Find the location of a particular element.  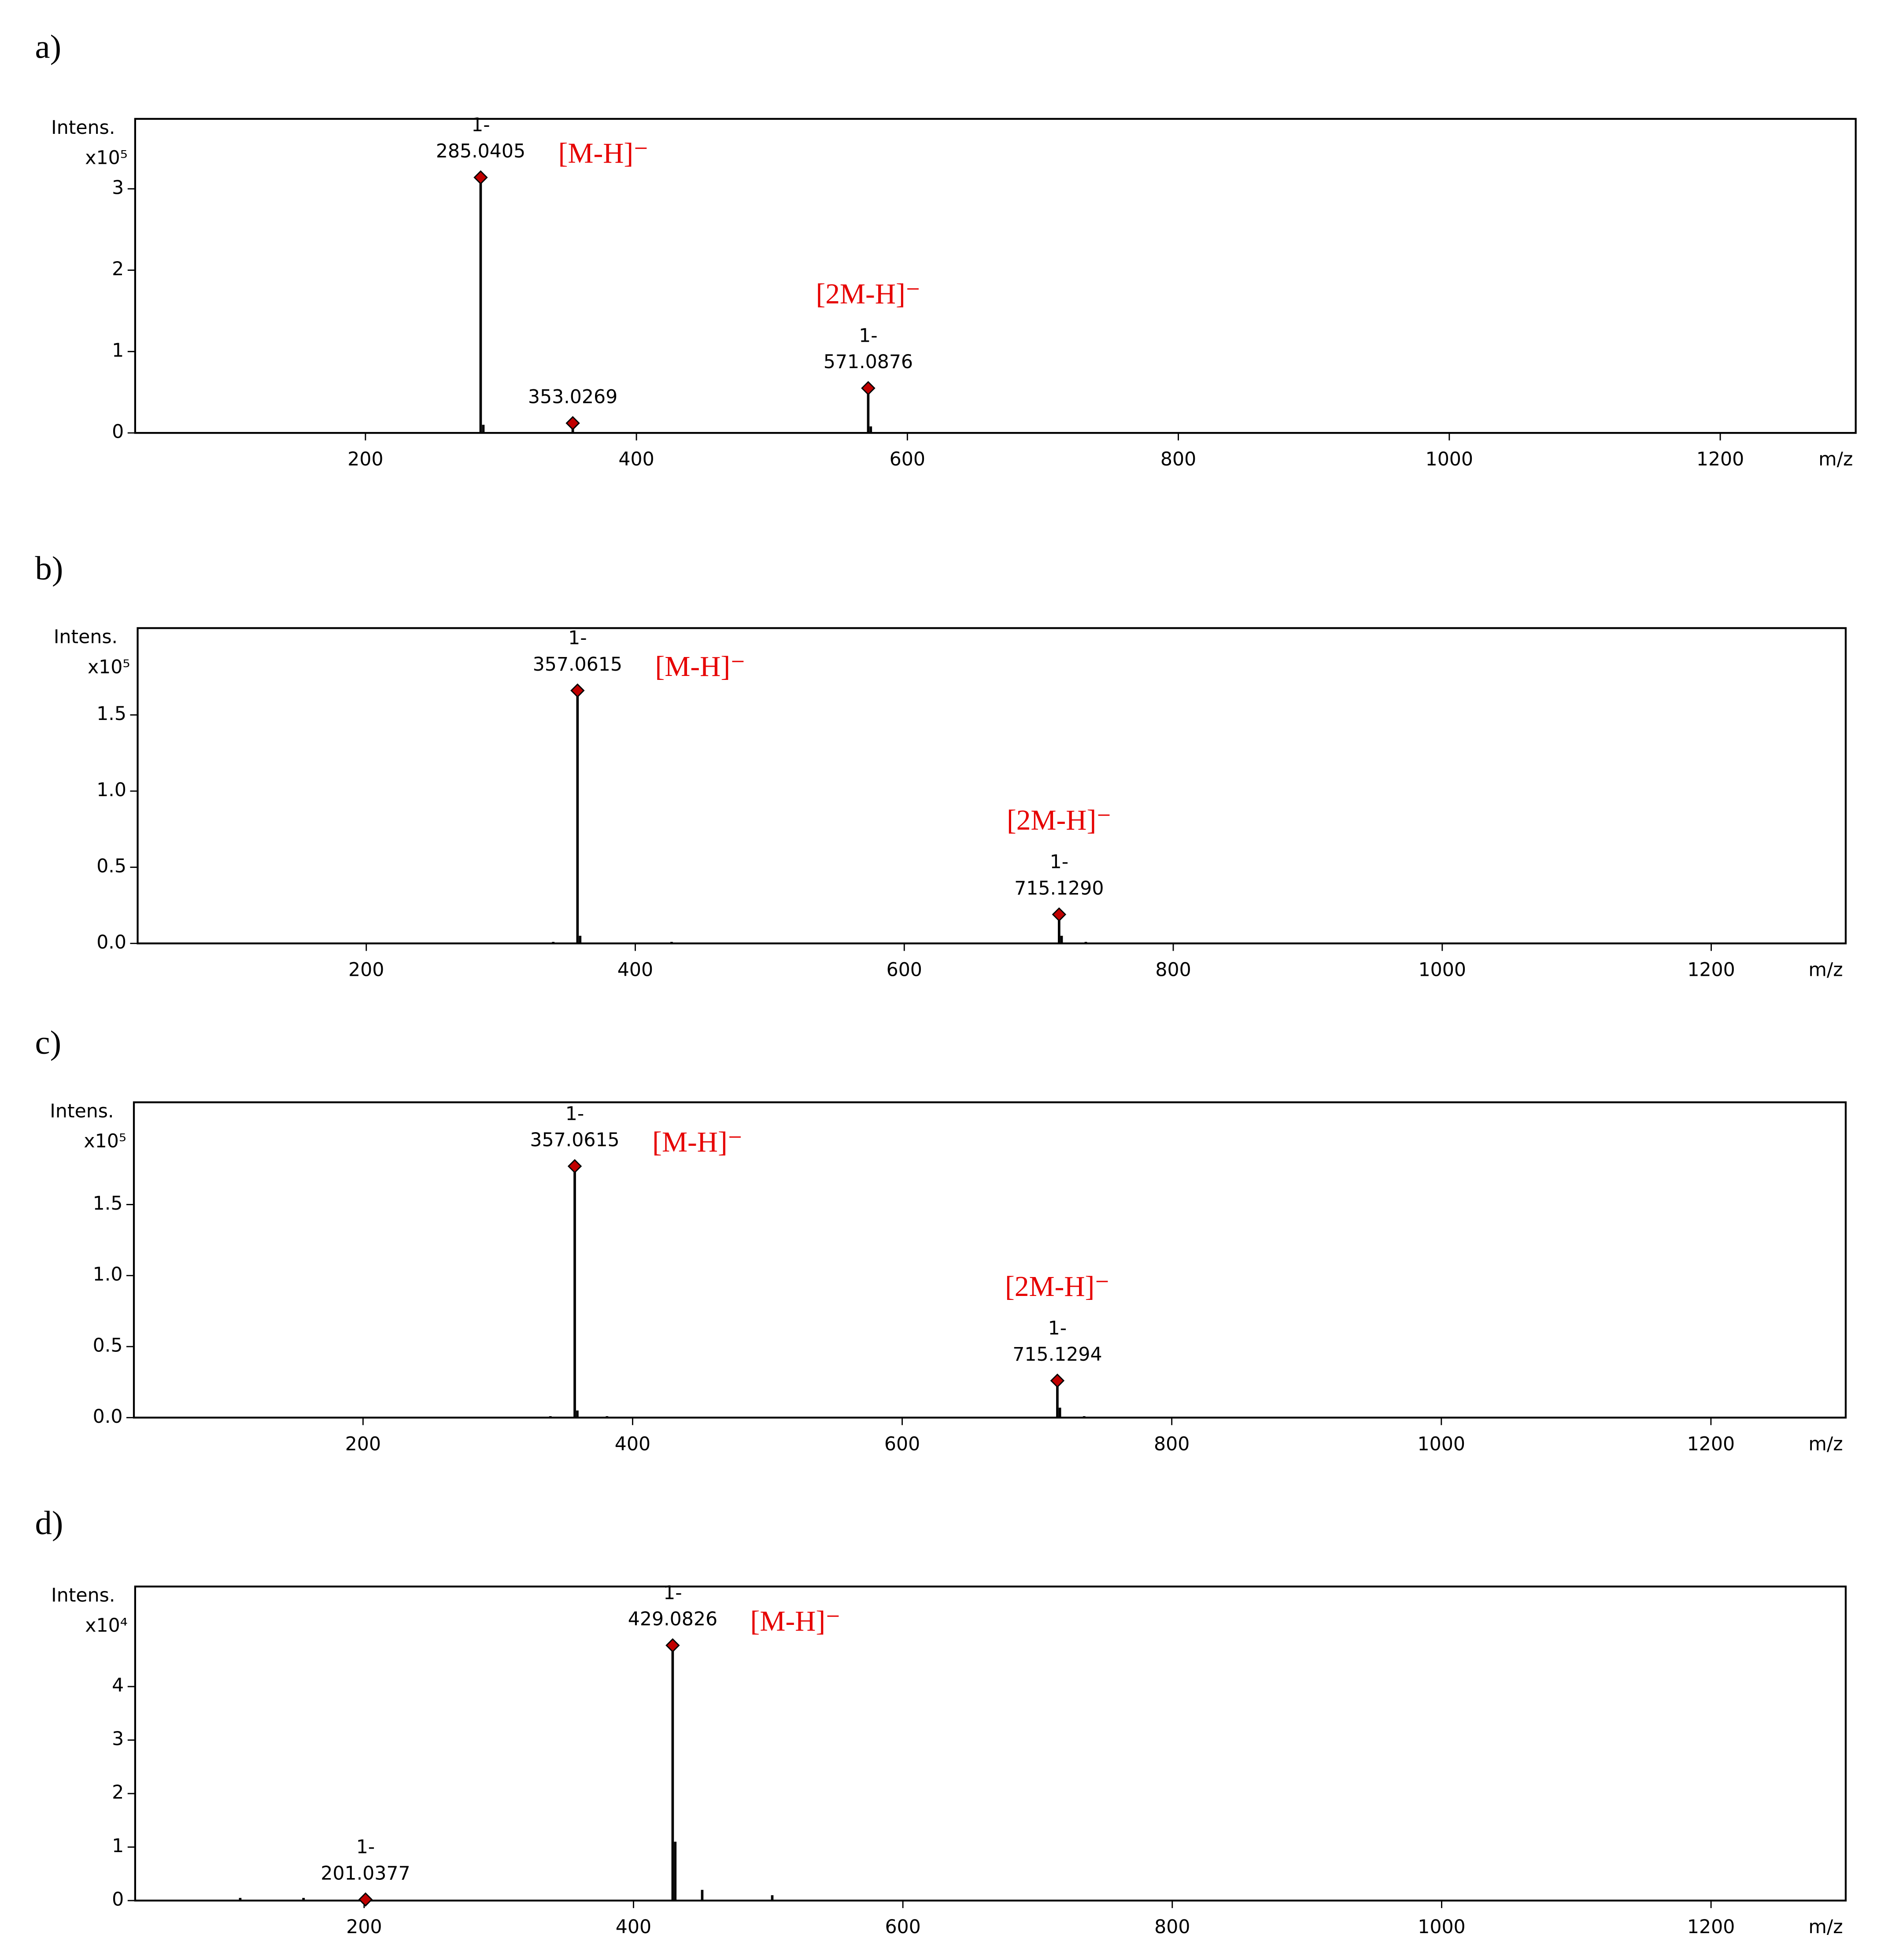

panel-label: c) is located at coordinates (48, 1042).